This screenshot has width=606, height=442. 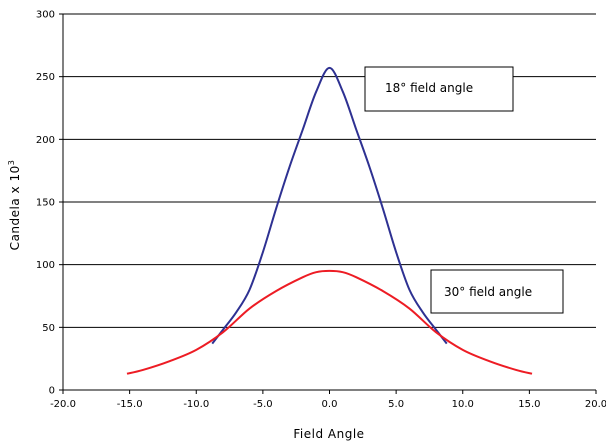 What do you see at coordinates (328, 434) in the screenshot?
I see `x-axis-title: Field Angle` at bounding box center [328, 434].